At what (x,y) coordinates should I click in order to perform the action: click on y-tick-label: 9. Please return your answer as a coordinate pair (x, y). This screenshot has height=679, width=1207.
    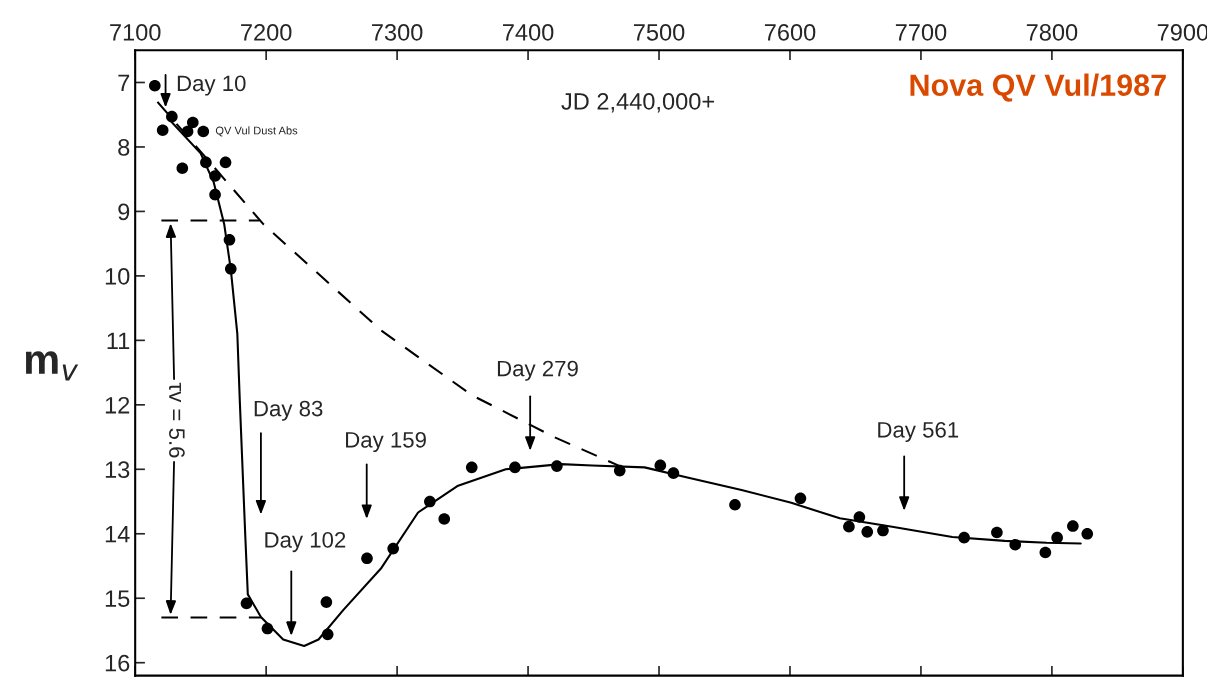
    Looking at the image, I should click on (124, 212).